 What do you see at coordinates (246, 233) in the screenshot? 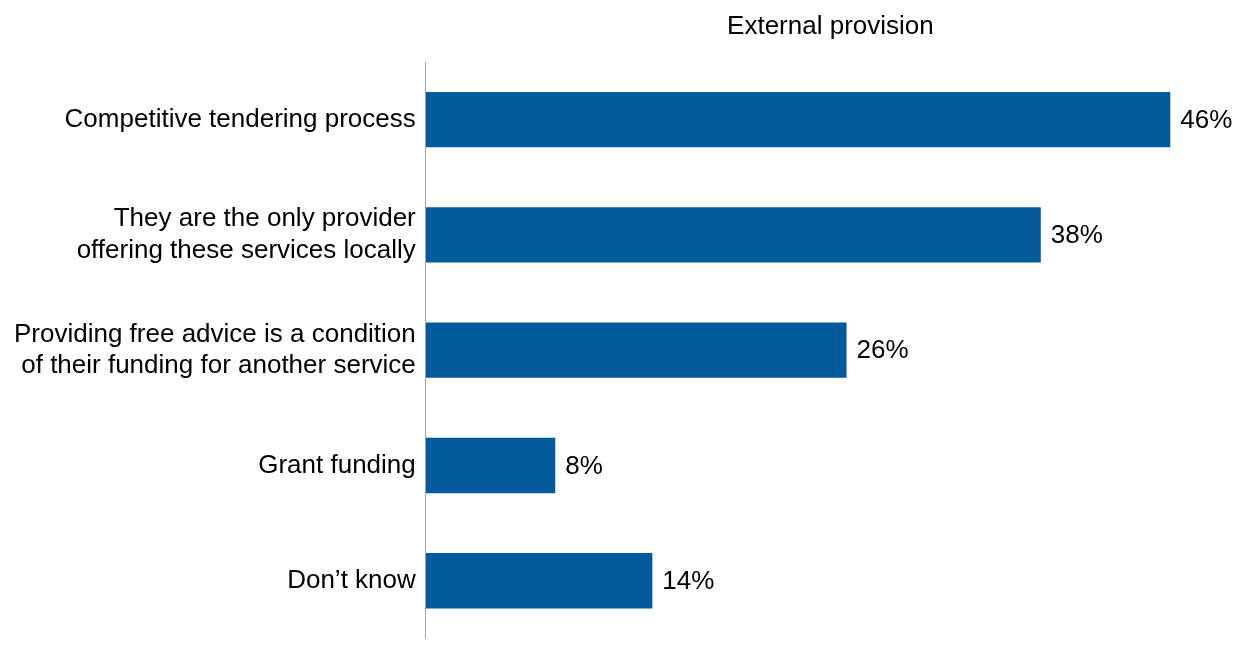
I see `y-tick-label: They are the only provider offering these services locally` at bounding box center [246, 233].